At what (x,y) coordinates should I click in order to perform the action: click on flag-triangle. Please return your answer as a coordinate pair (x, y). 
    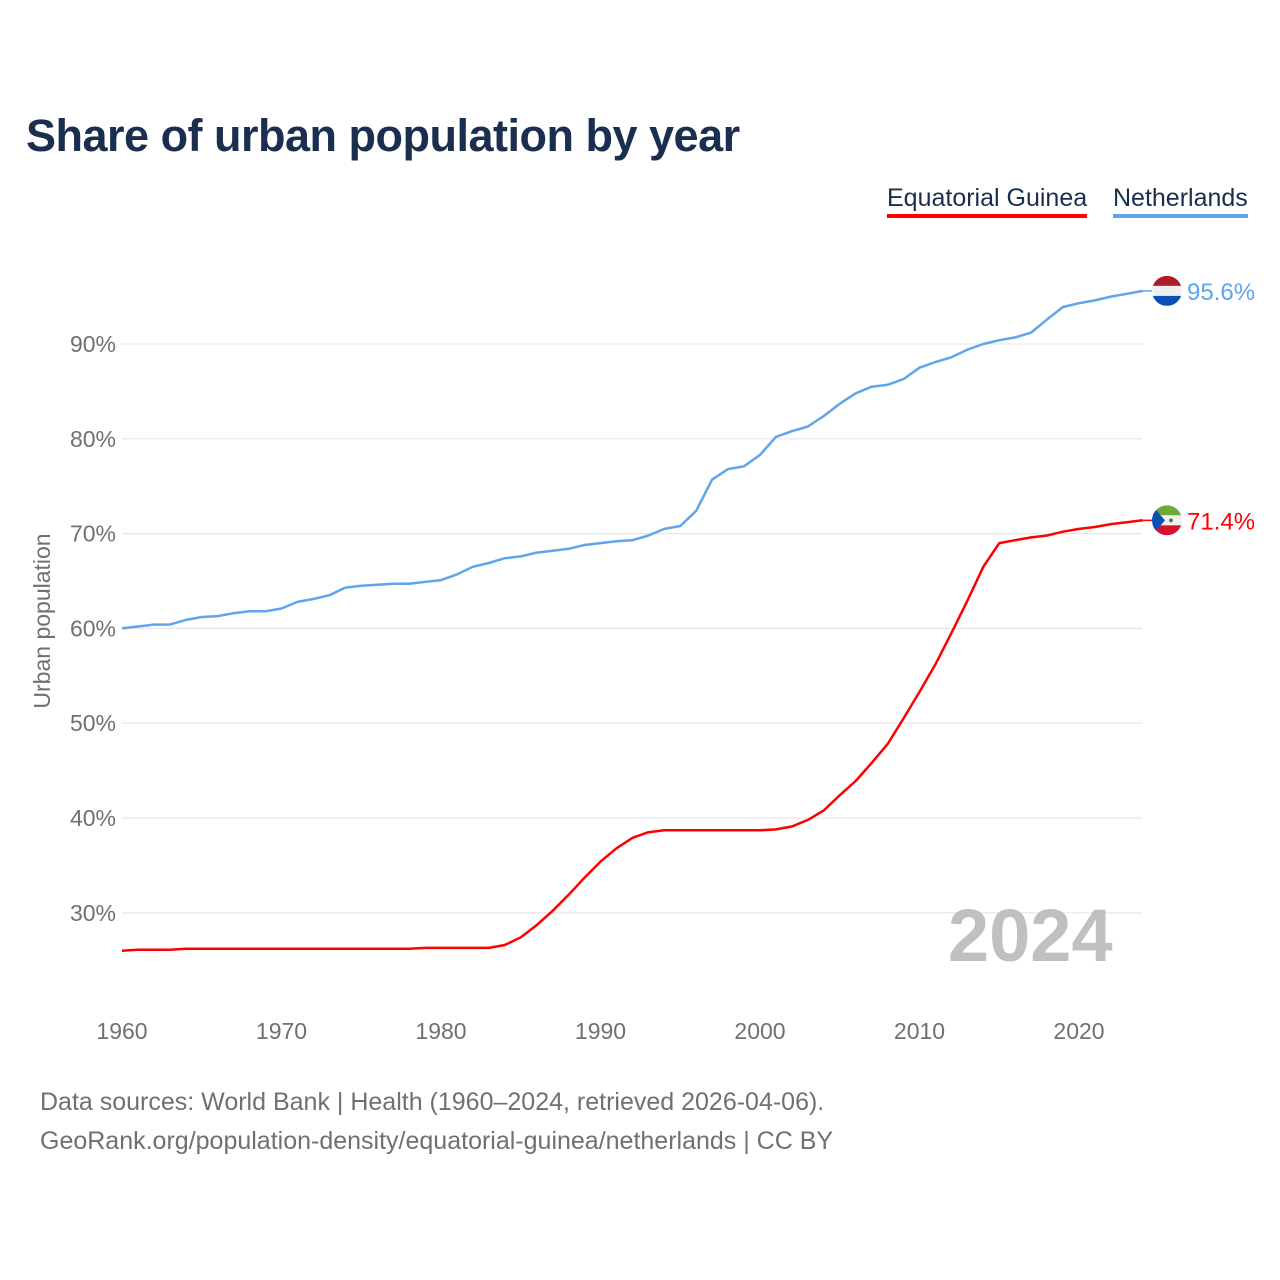
    Looking at the image, I should click on (1158, 520).